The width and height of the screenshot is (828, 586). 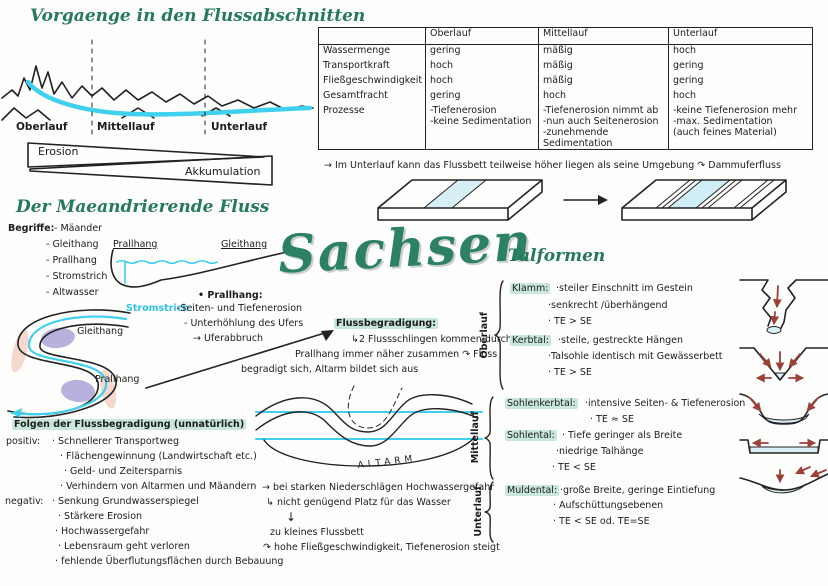 I want to click on sachsen-title: Sachsen, so click(x=405, y=248).